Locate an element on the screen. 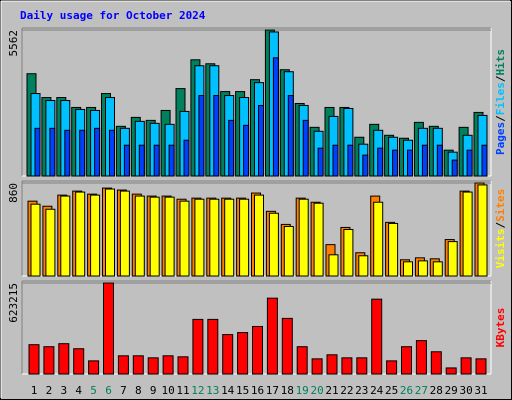  x-tick-label: 3 is located at coordinates (63, 390).